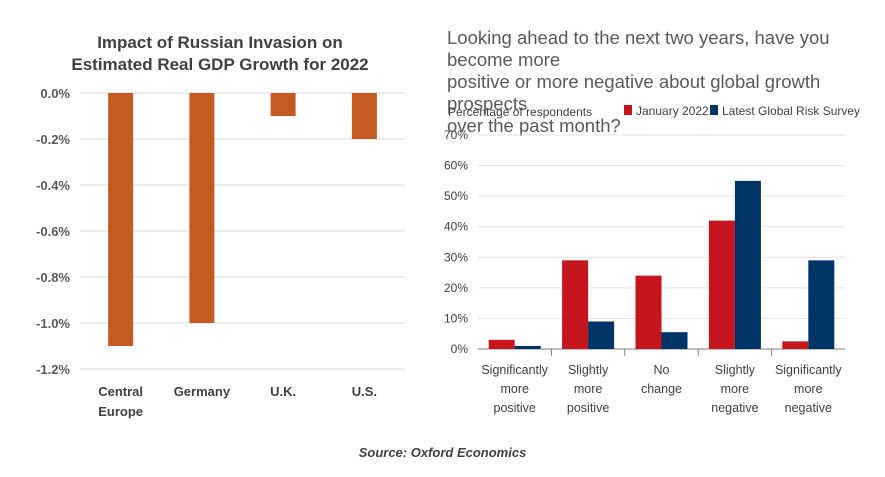 Image resolution: width=885 pixels, height=477 pixels. I want to click on y-tick-label: -0.8%, so click(53, 277).